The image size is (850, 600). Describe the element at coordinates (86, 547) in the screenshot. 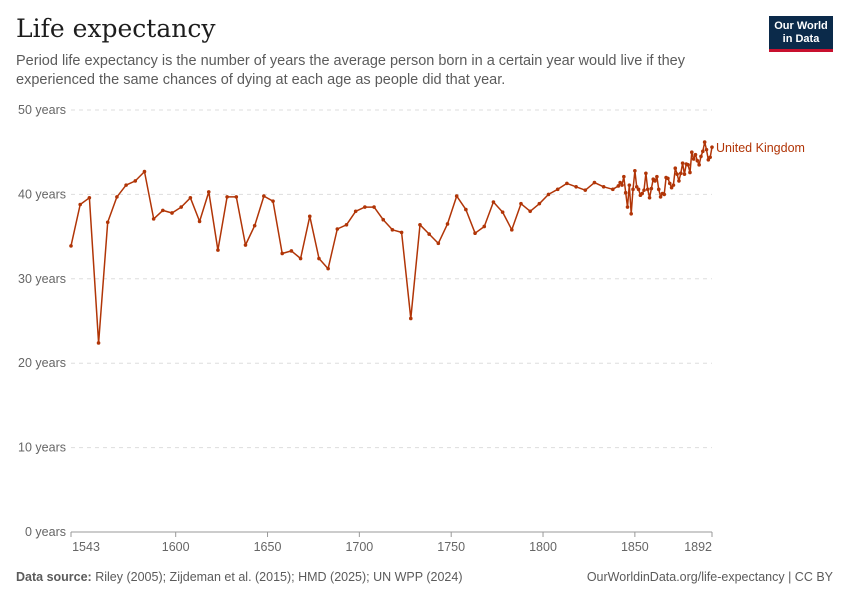

I see `x-tick-label: 1543` at that location.